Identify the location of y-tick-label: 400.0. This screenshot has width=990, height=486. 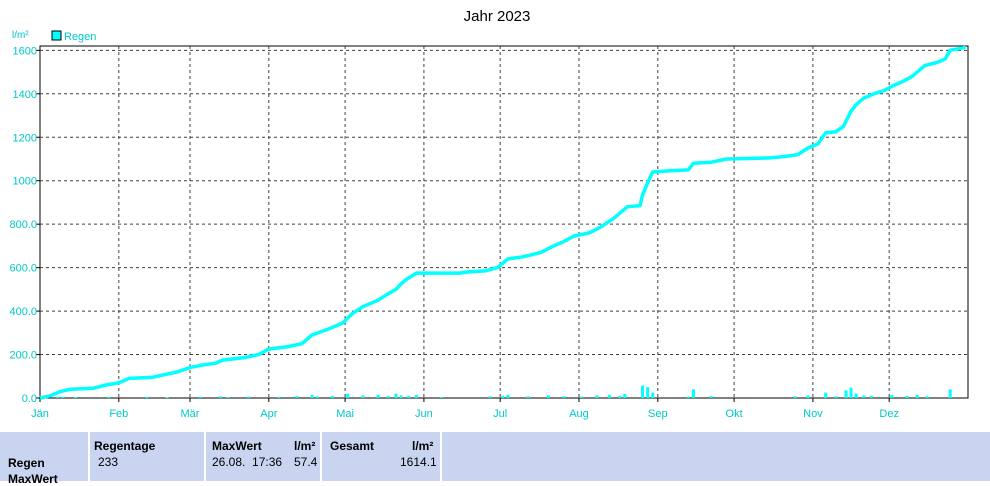
(23, 312).